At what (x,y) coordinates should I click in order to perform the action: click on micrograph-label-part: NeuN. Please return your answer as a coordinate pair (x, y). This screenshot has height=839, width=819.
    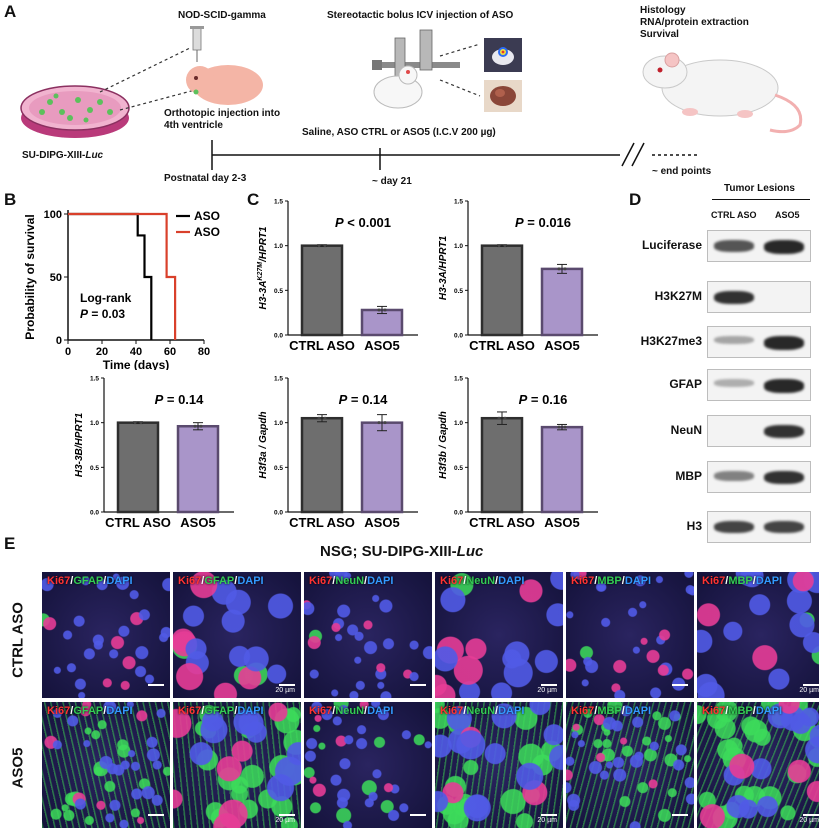
    Looking at the image, I should click on (350, 581).